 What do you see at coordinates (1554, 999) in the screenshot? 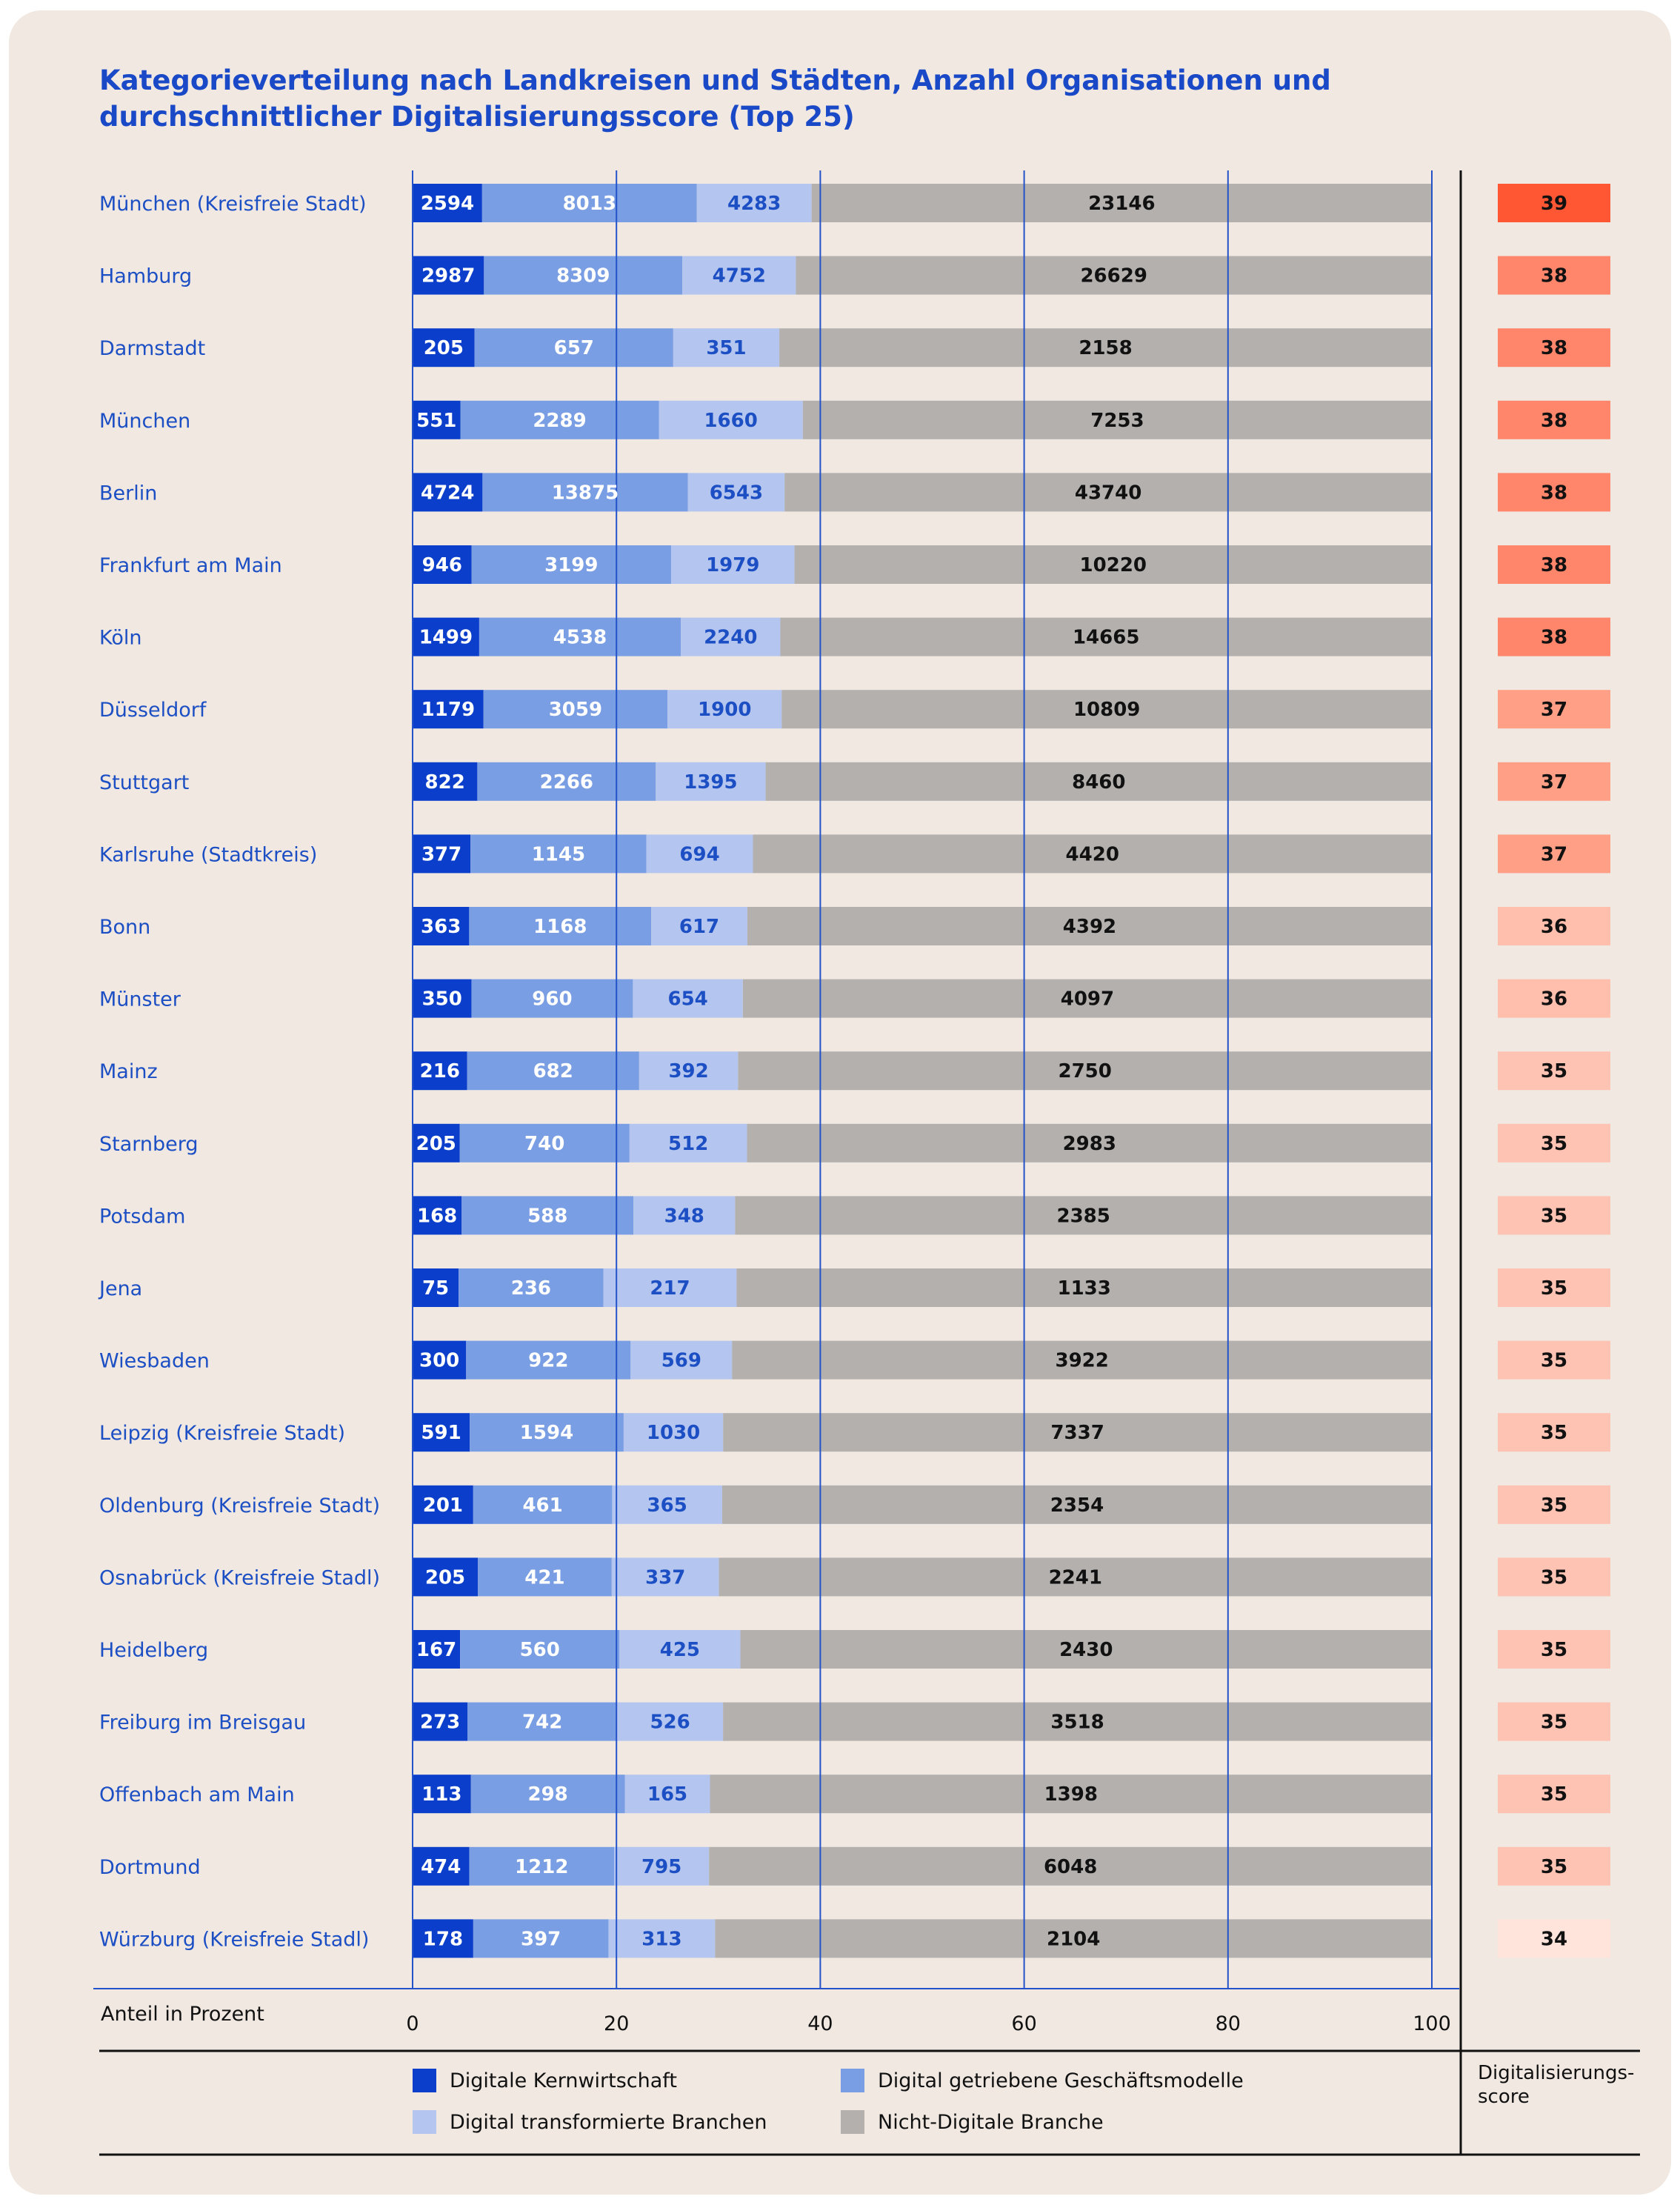
I see `score-value: 36` at bounding box center [1554, 999].